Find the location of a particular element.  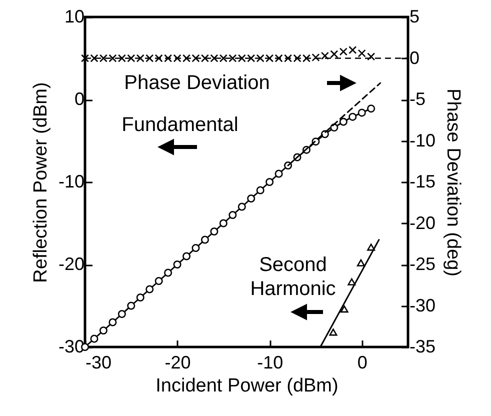

y2-tick-label: -35 is located at coordinates (423, 346).